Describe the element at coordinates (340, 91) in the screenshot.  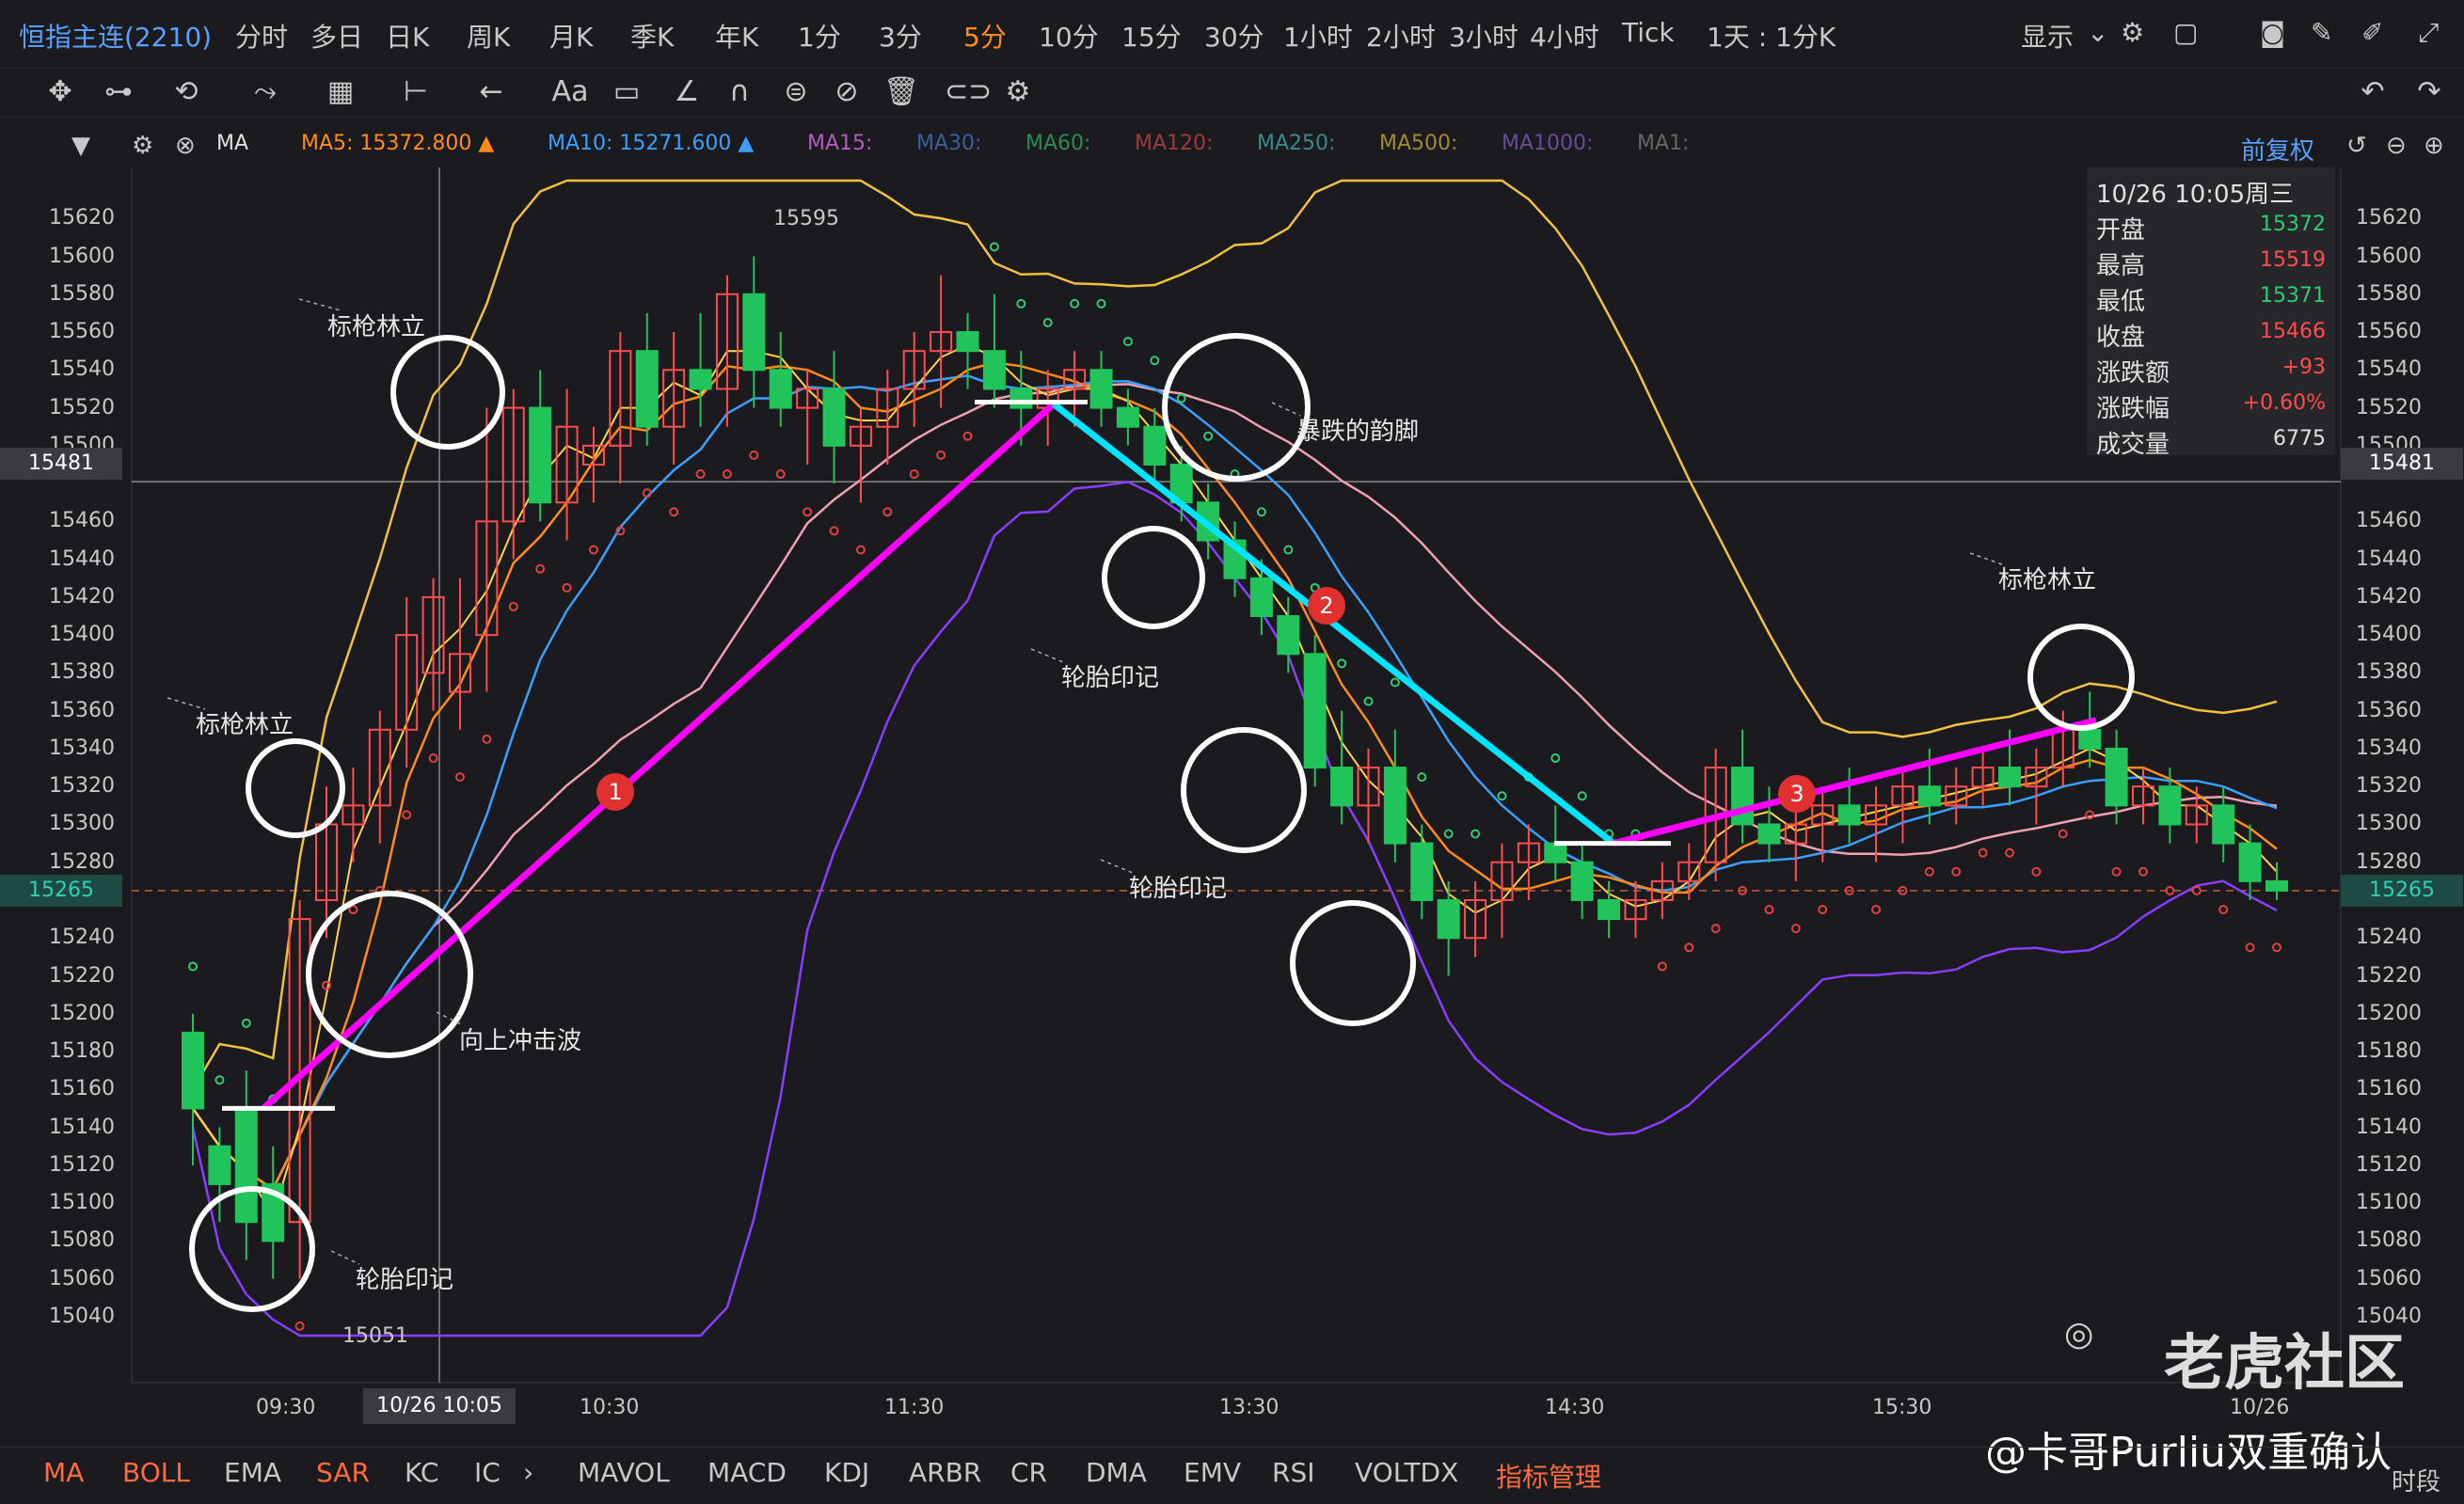
I see `fib-icon: ▦` at that location.